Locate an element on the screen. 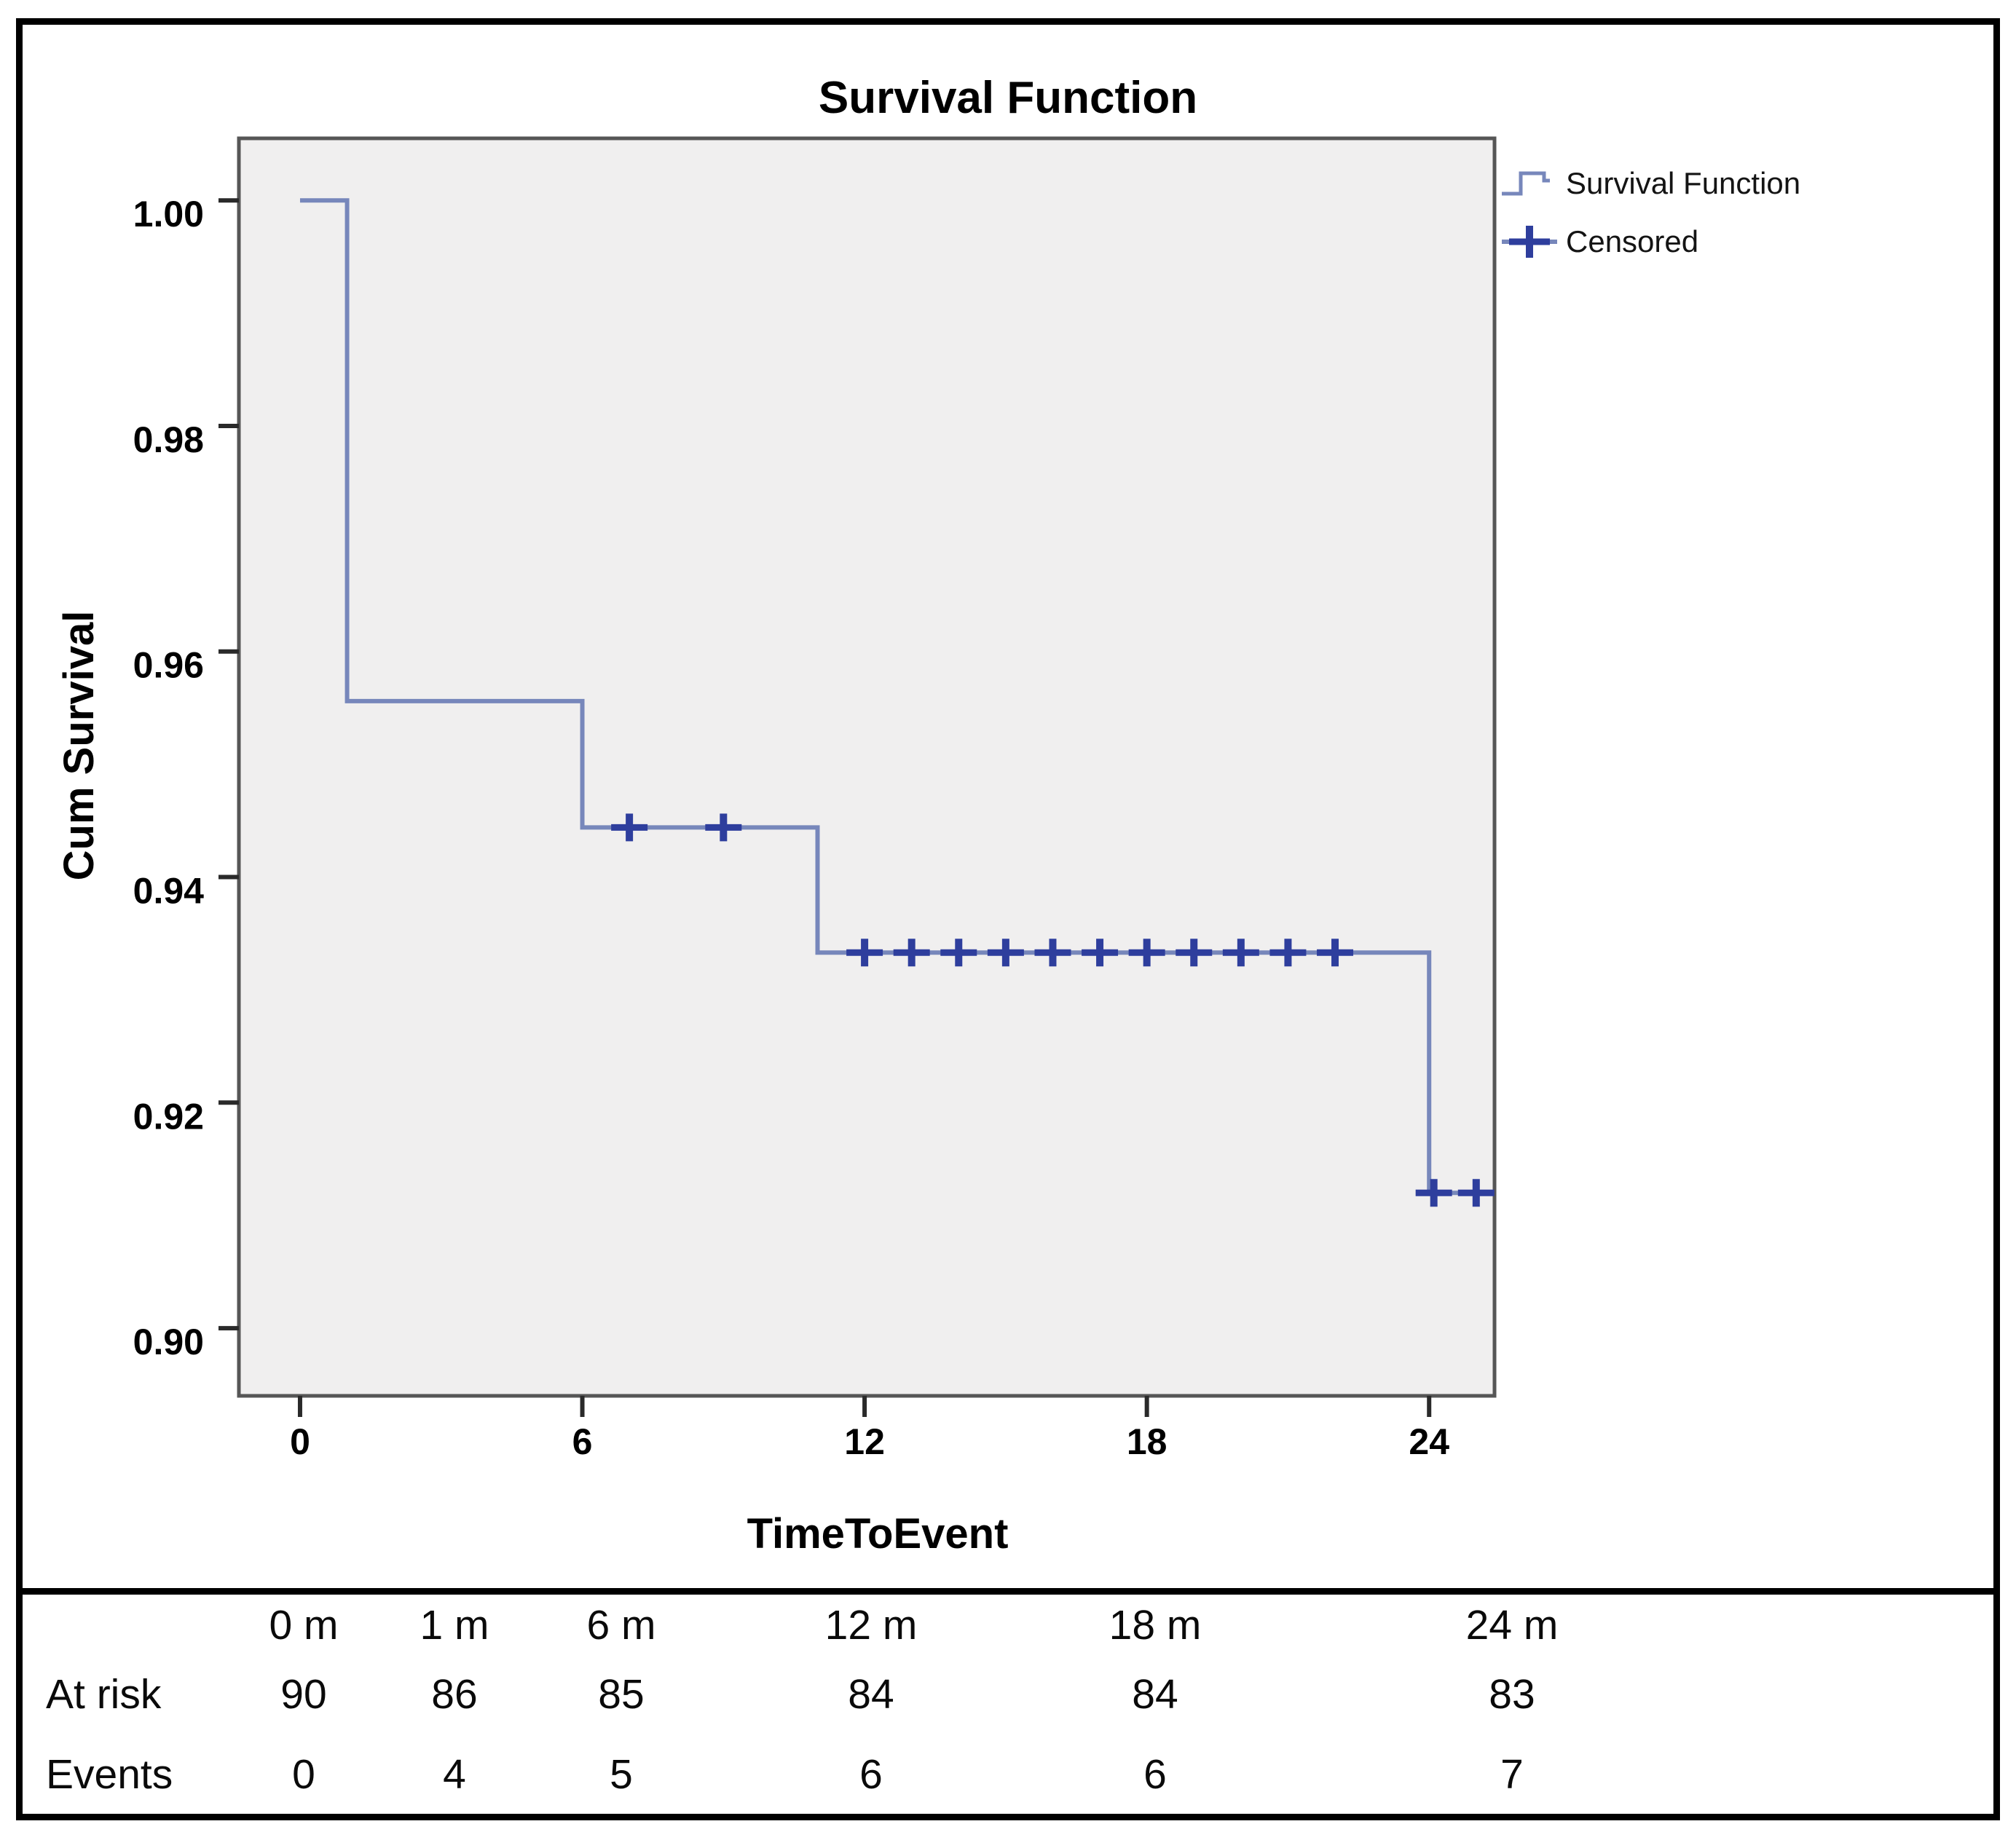 The height and width of the screenshot is (1840, 2016). censored-marks is located at coordinates (1053, 1010).